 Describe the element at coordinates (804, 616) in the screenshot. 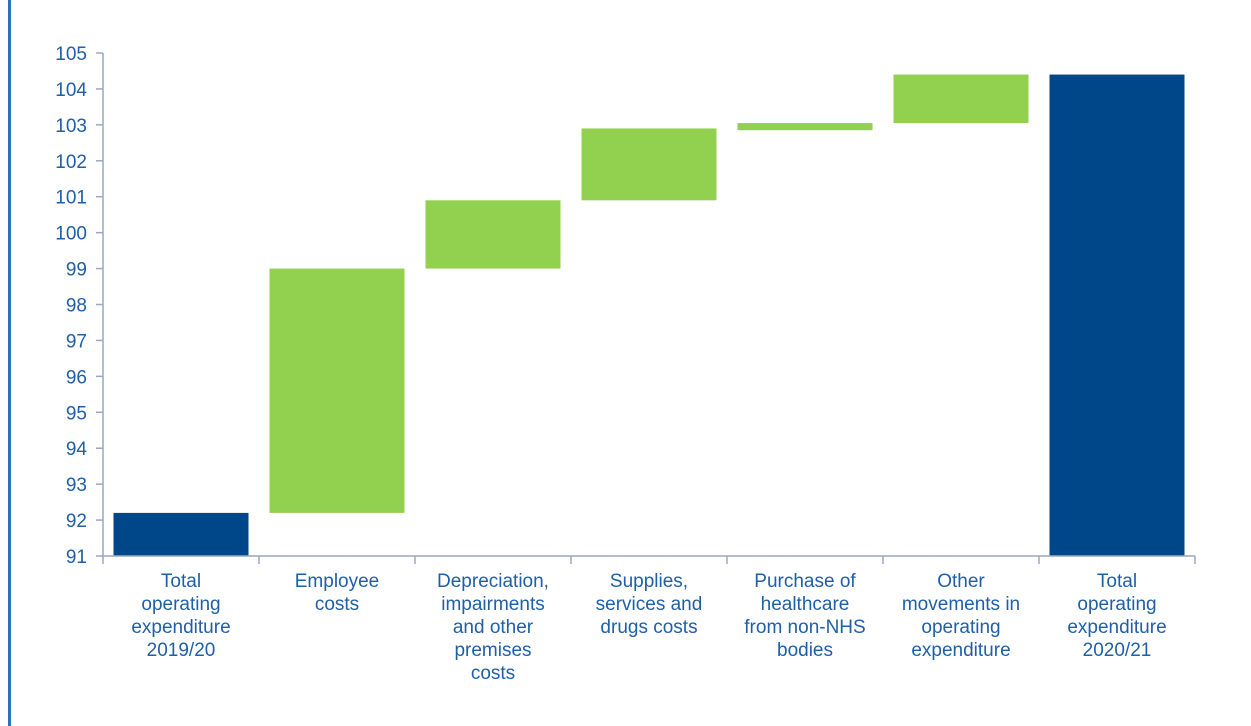

I see `x-category-label: Purchase of healthcare from non-NHS bodies` at that location.